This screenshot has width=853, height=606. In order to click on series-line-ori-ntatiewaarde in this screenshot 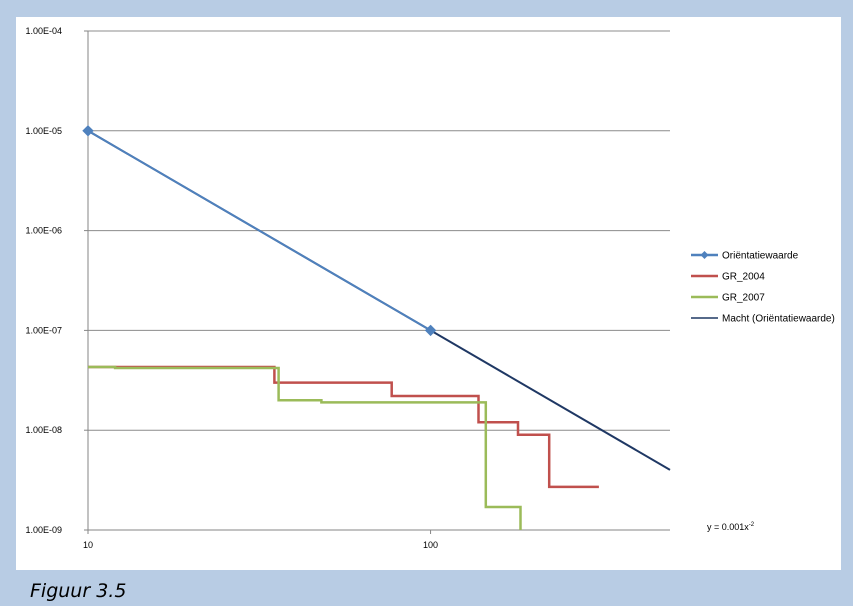, I will do `click(259, 230)`.